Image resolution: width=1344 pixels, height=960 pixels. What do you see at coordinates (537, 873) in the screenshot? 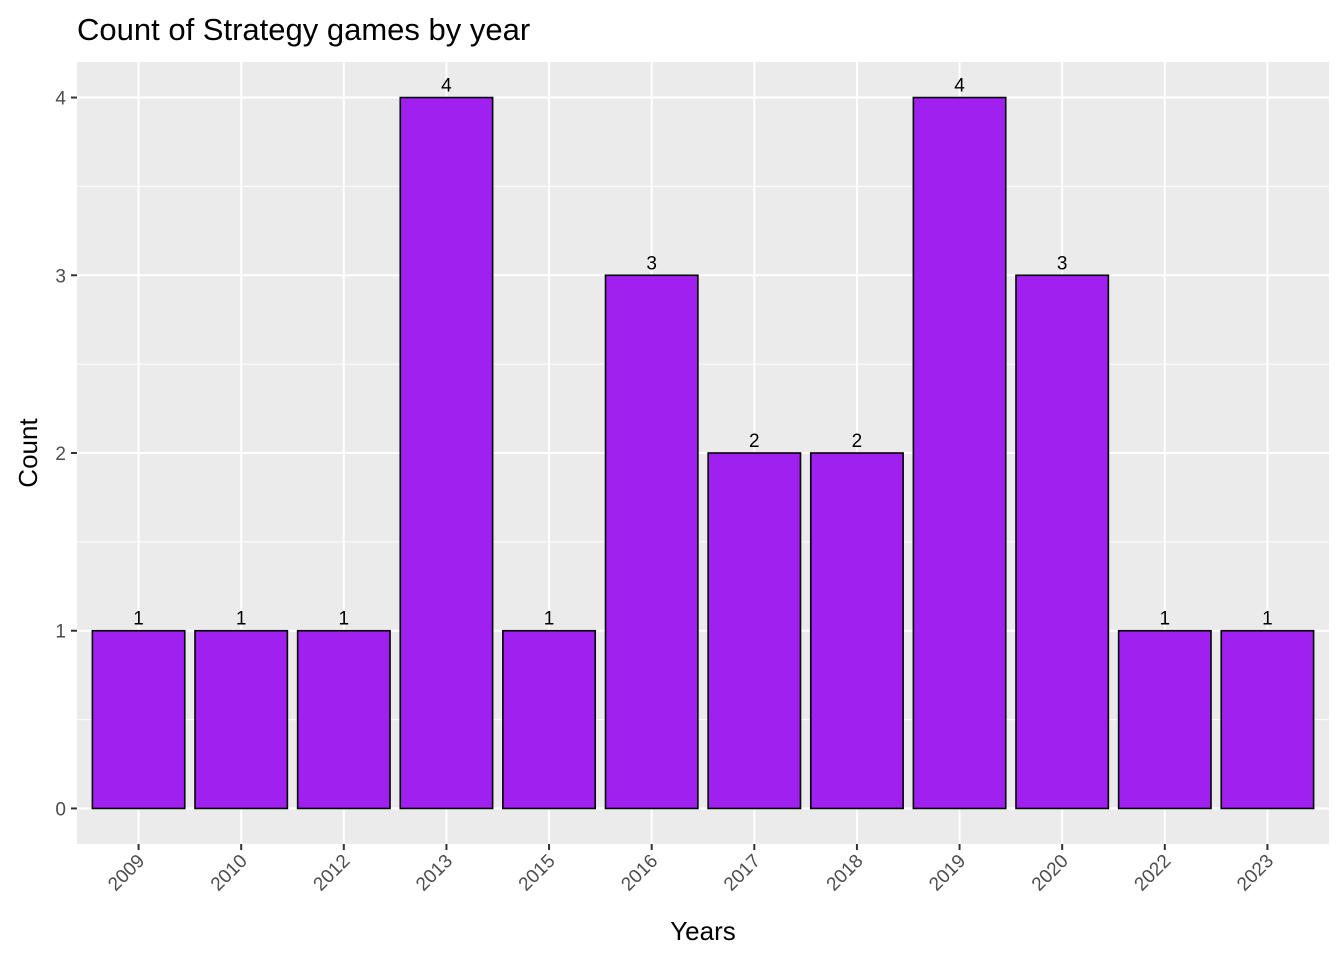
I see `x-tick-label: 2015` at bounding box center [537, 873].